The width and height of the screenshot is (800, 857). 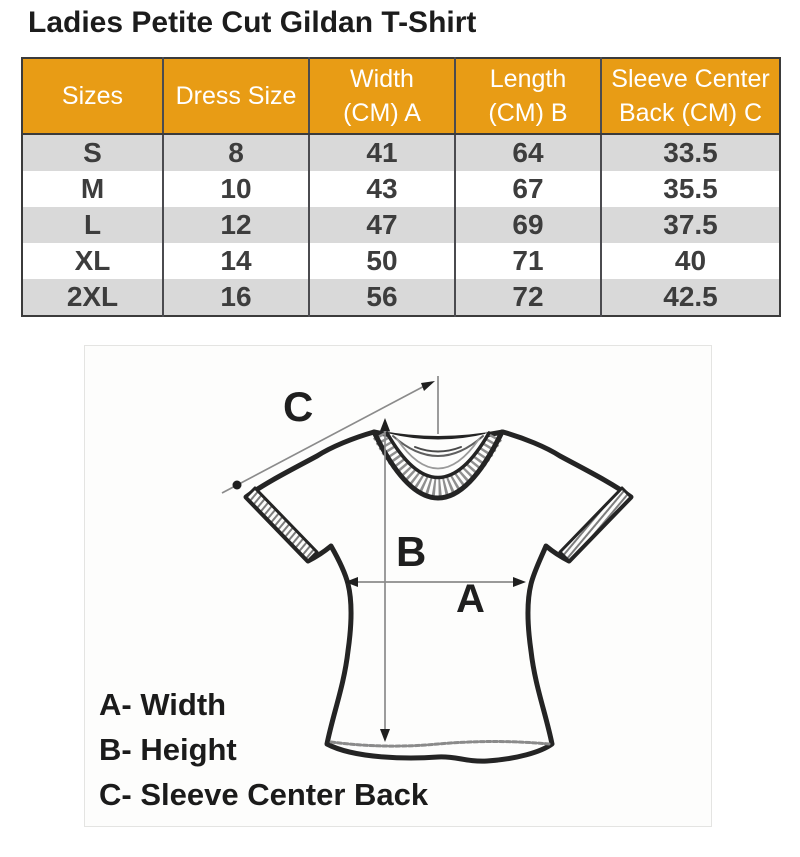 What do you see at coordinates (92, 297) in the screenshot?
I see `cell-size: 2XL` at bounding box center [92, 297].